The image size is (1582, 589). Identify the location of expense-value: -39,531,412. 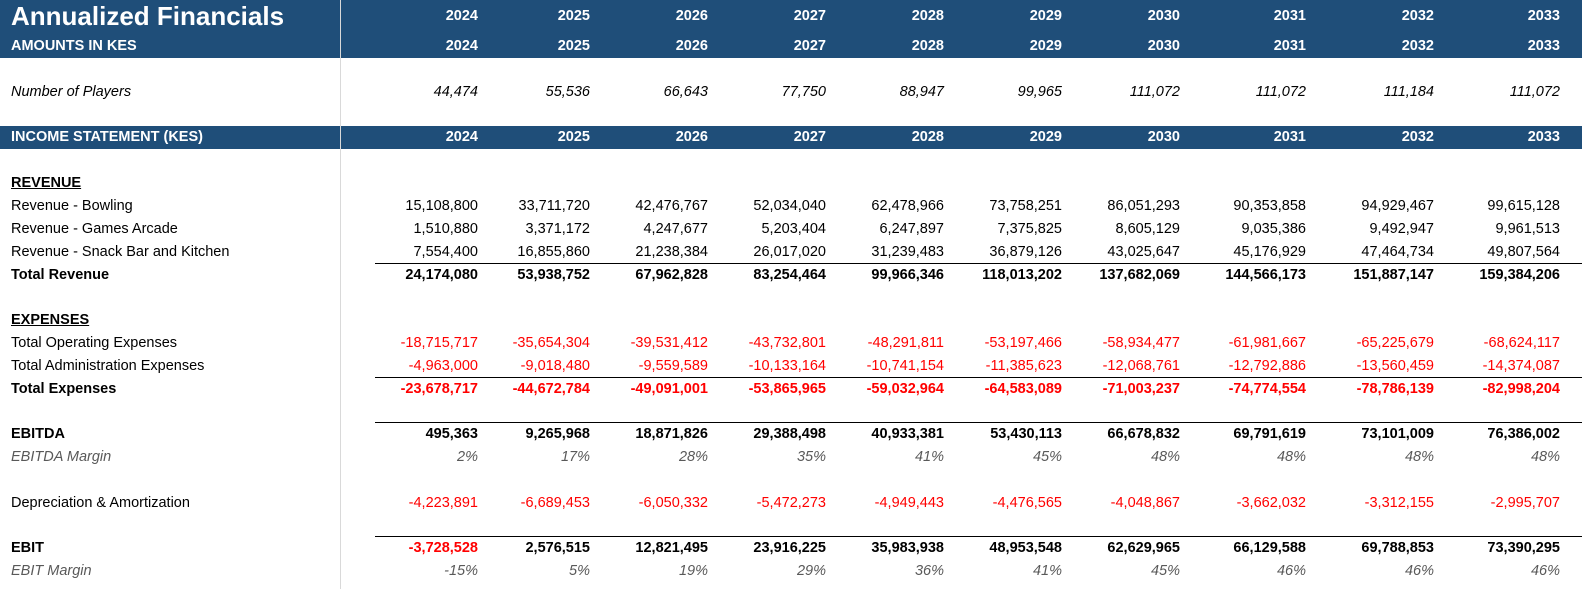
(669, 343).